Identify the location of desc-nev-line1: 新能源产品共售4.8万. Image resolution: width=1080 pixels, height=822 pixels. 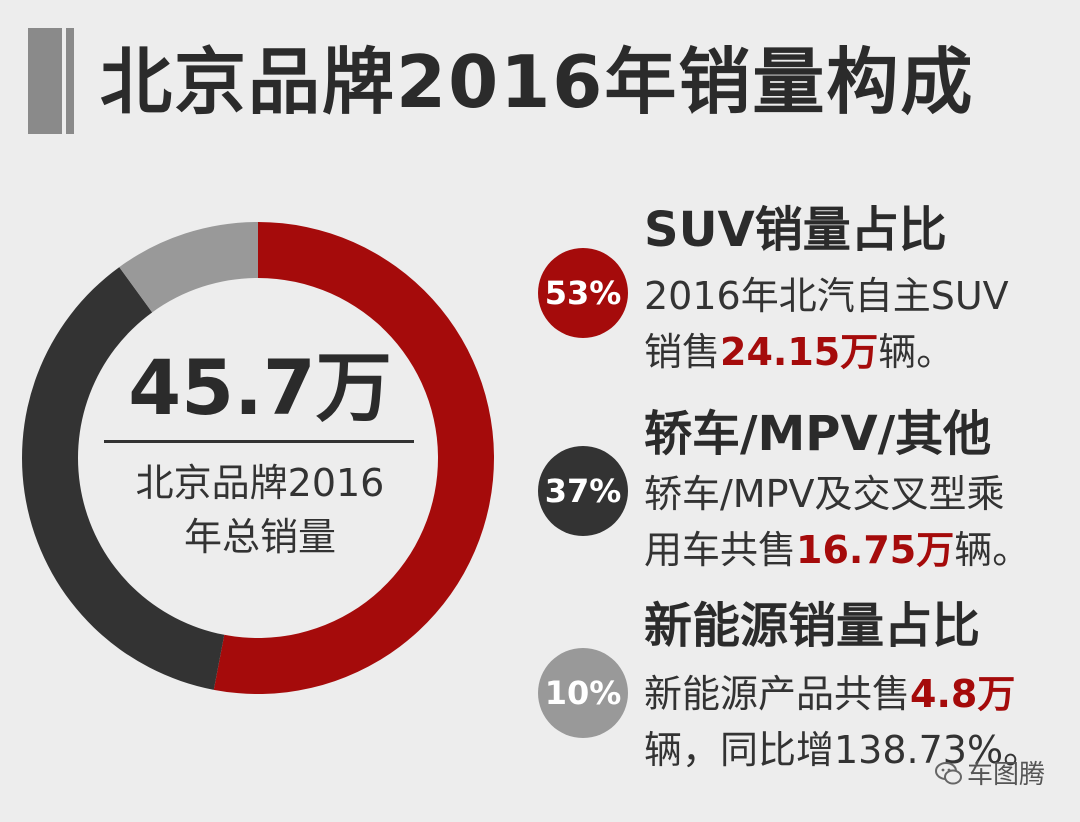
(859, 694).